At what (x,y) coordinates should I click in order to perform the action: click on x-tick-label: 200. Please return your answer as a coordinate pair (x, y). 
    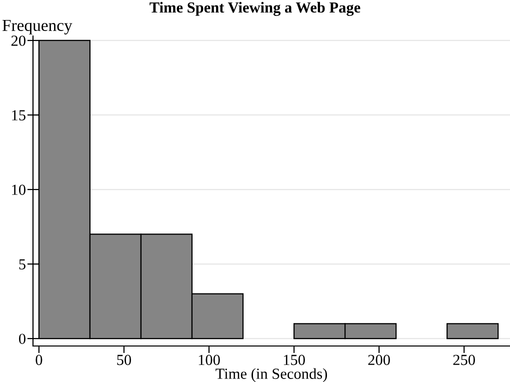
    Looking at the image, I should click on (379, 360).